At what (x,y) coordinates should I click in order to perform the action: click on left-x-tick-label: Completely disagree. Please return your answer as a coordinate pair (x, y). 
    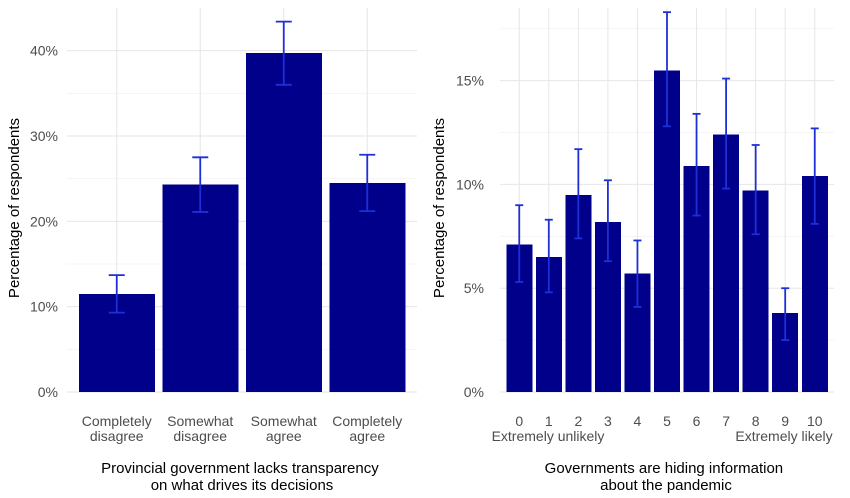
    Looking at the image, I should click on (117, 428).